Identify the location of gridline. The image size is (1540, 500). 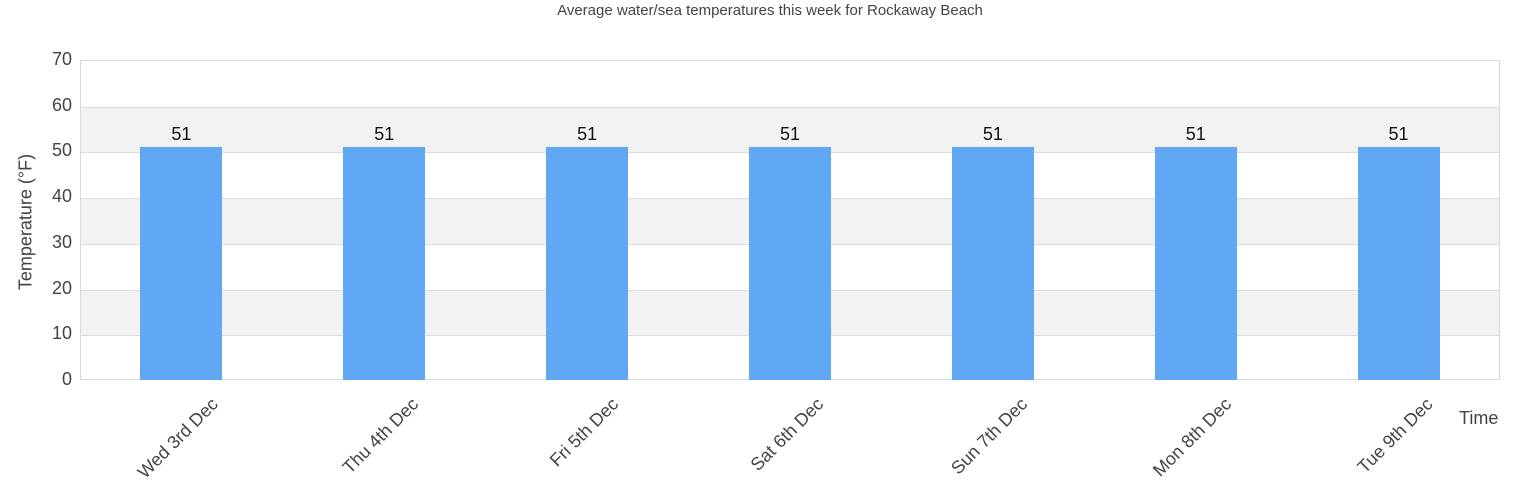
(790, 107).